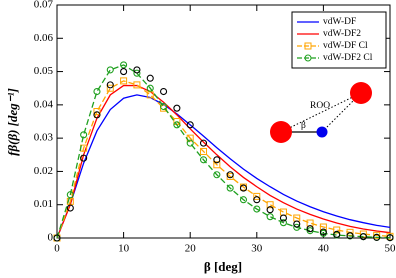 This screenshot has width=396, height=278. Describe the element at coordinates (390, 249) in the screenshot. I see `x-tick-label: 50` at that location.